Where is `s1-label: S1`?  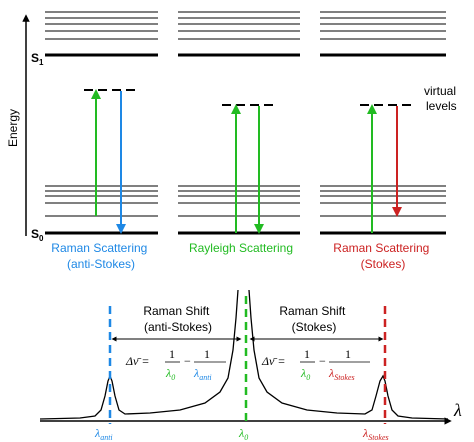 s1-label: S1 is located at coordinates (37, 59).